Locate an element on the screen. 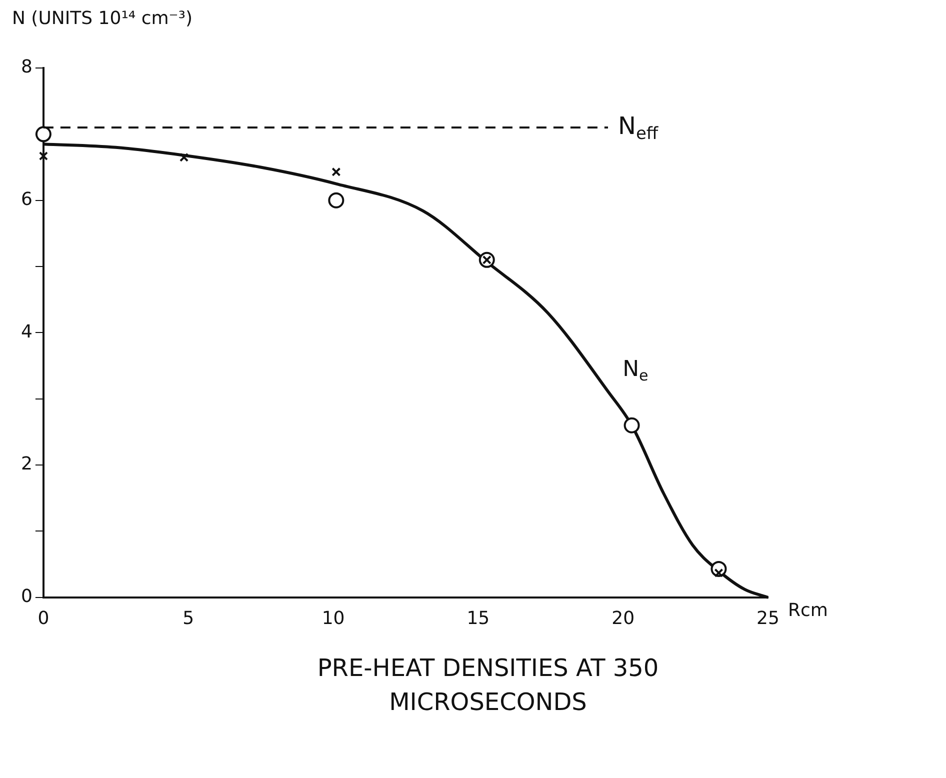 Image resolution: width=946 pixels, height=778 pixels. y-tick-label: 4 is located at coordinates (26, 331).